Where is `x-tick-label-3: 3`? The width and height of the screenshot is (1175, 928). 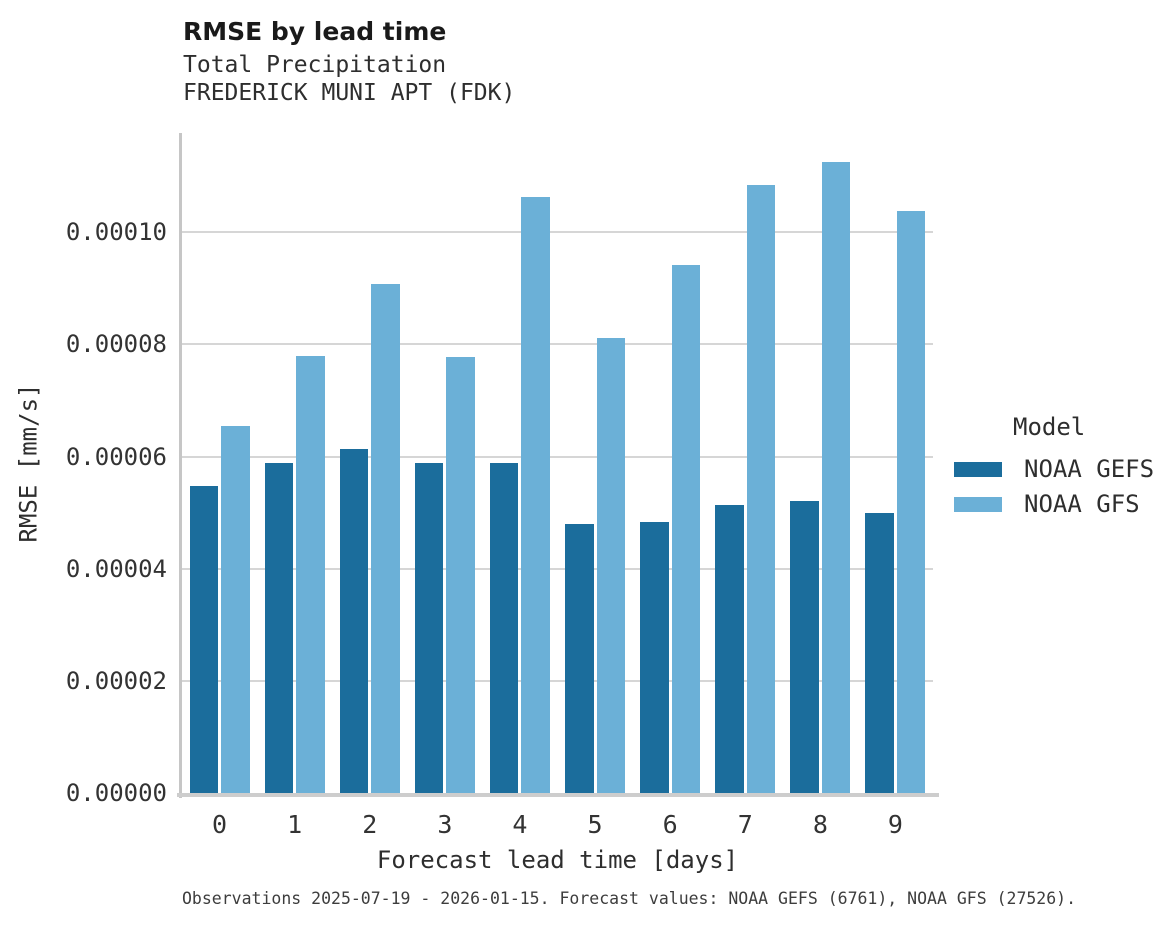 x-tick-label-3: 3 is located at coordinates (445, 824).